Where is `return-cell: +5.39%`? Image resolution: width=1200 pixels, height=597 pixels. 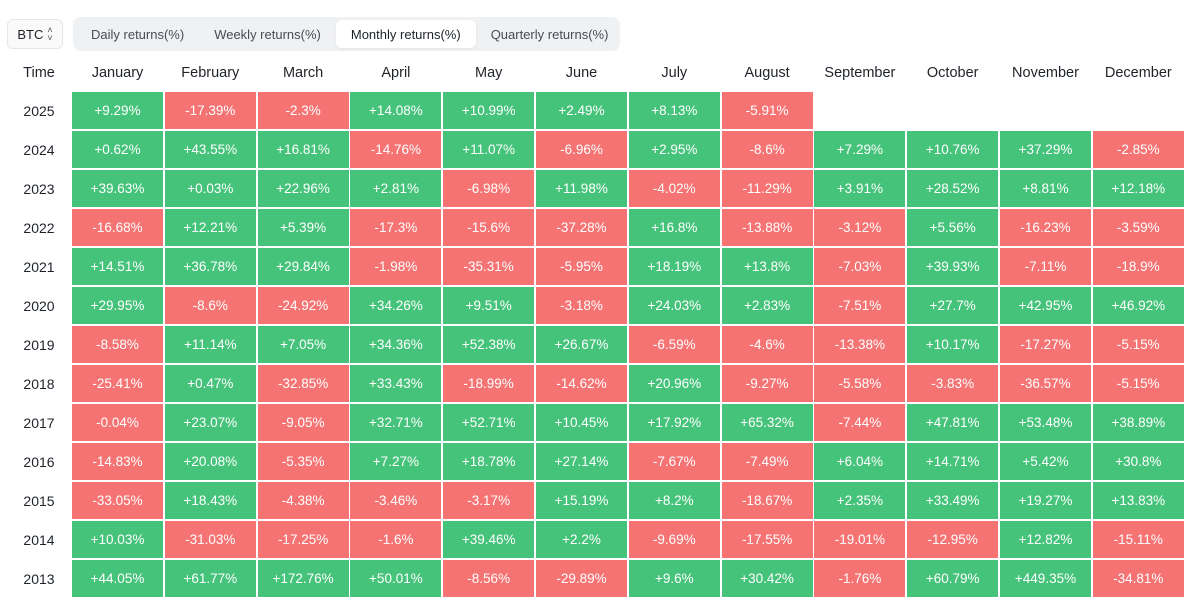 return-cell: +5.39% is located at coordinates (303, 227).